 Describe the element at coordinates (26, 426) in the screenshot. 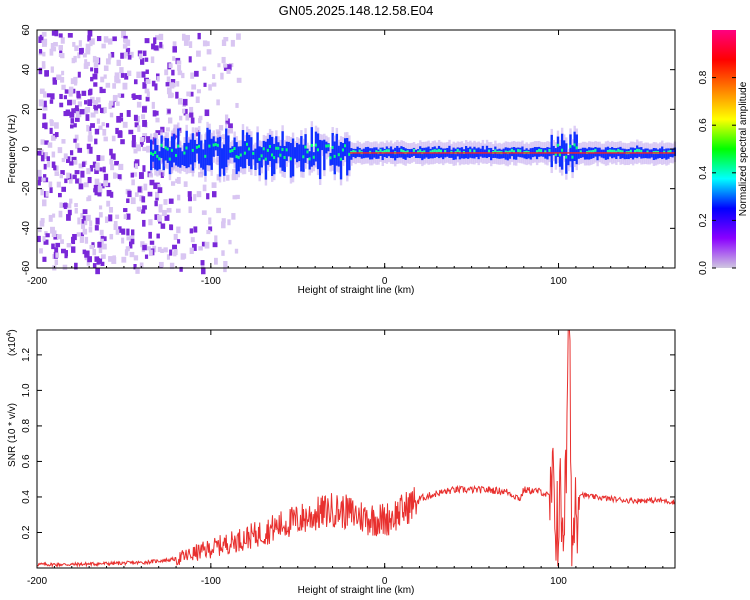

I see `y-tick-label: 0.8` at that location.